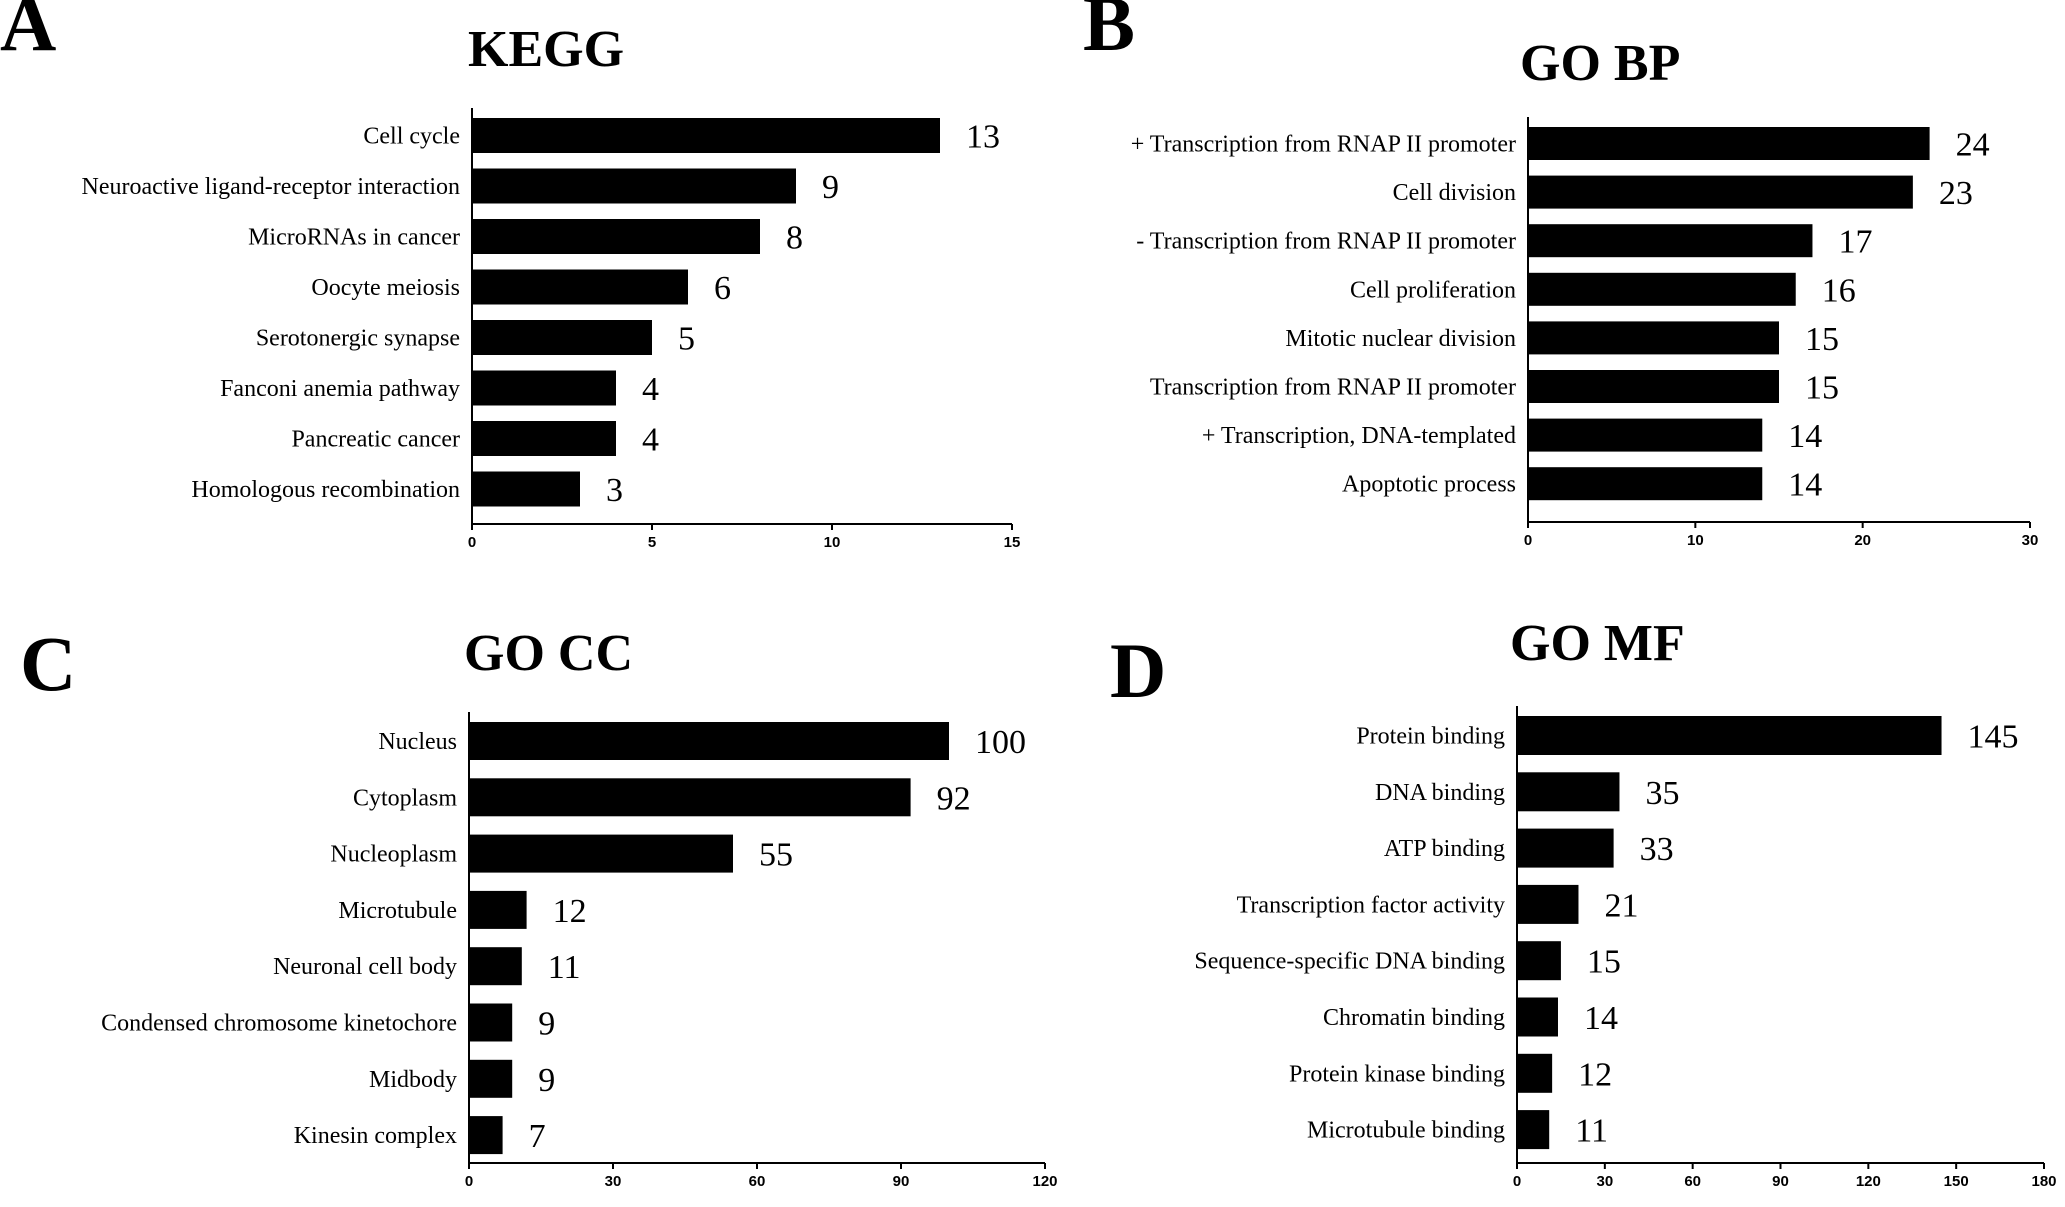 Image resolution: width=2065 pixels, height=1207 pixels. Describe the element at coordinates (570, 911) in the screenshot. I see `data-label: 12` at that location.